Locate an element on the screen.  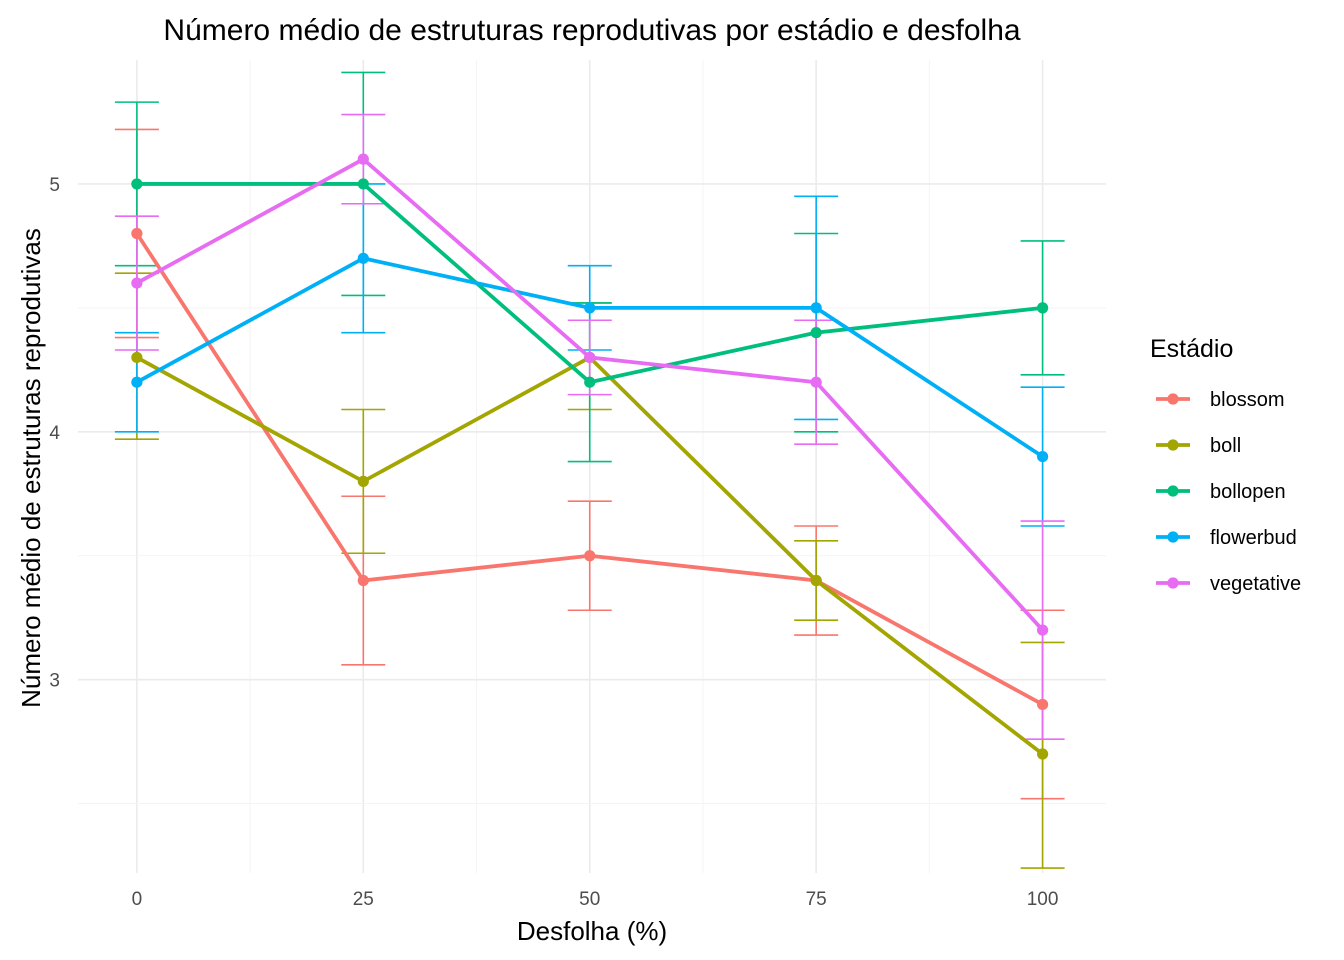
legend-item-blossom: blossom is located at coordinates (1220, 400).